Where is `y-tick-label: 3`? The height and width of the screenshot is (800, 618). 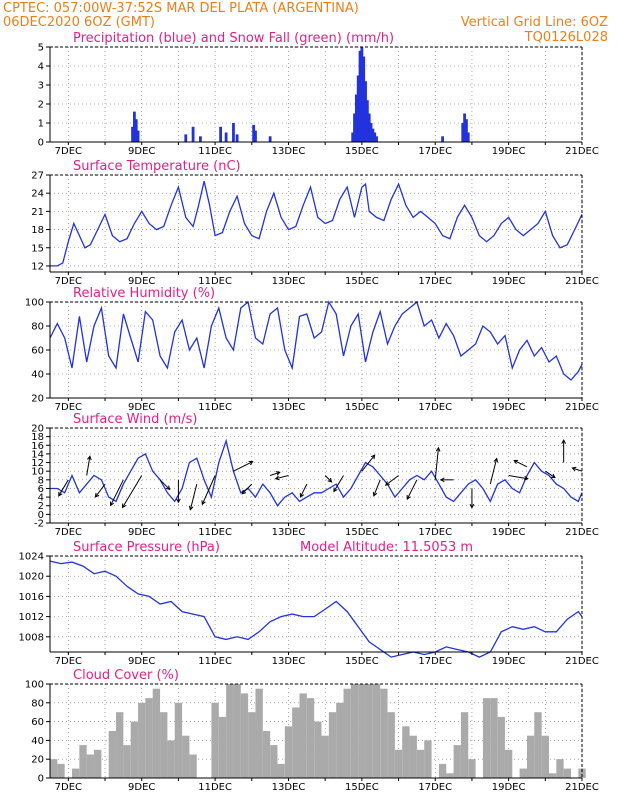
y-tick-label: 3 is located at coordinates (41, 86).